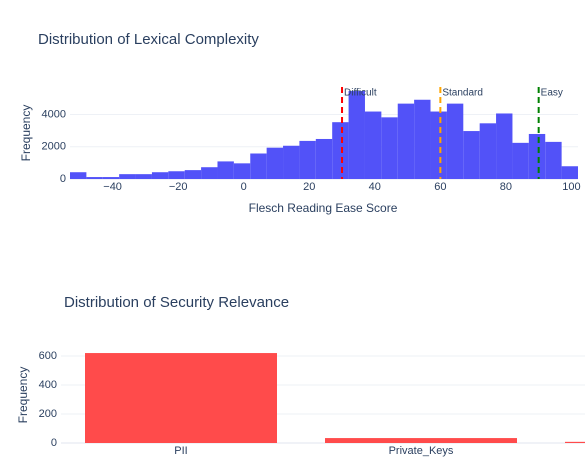 This screenshot has width=585, height=461. I want to click on x-tick-label: Private_Keys, so click(421, 451).